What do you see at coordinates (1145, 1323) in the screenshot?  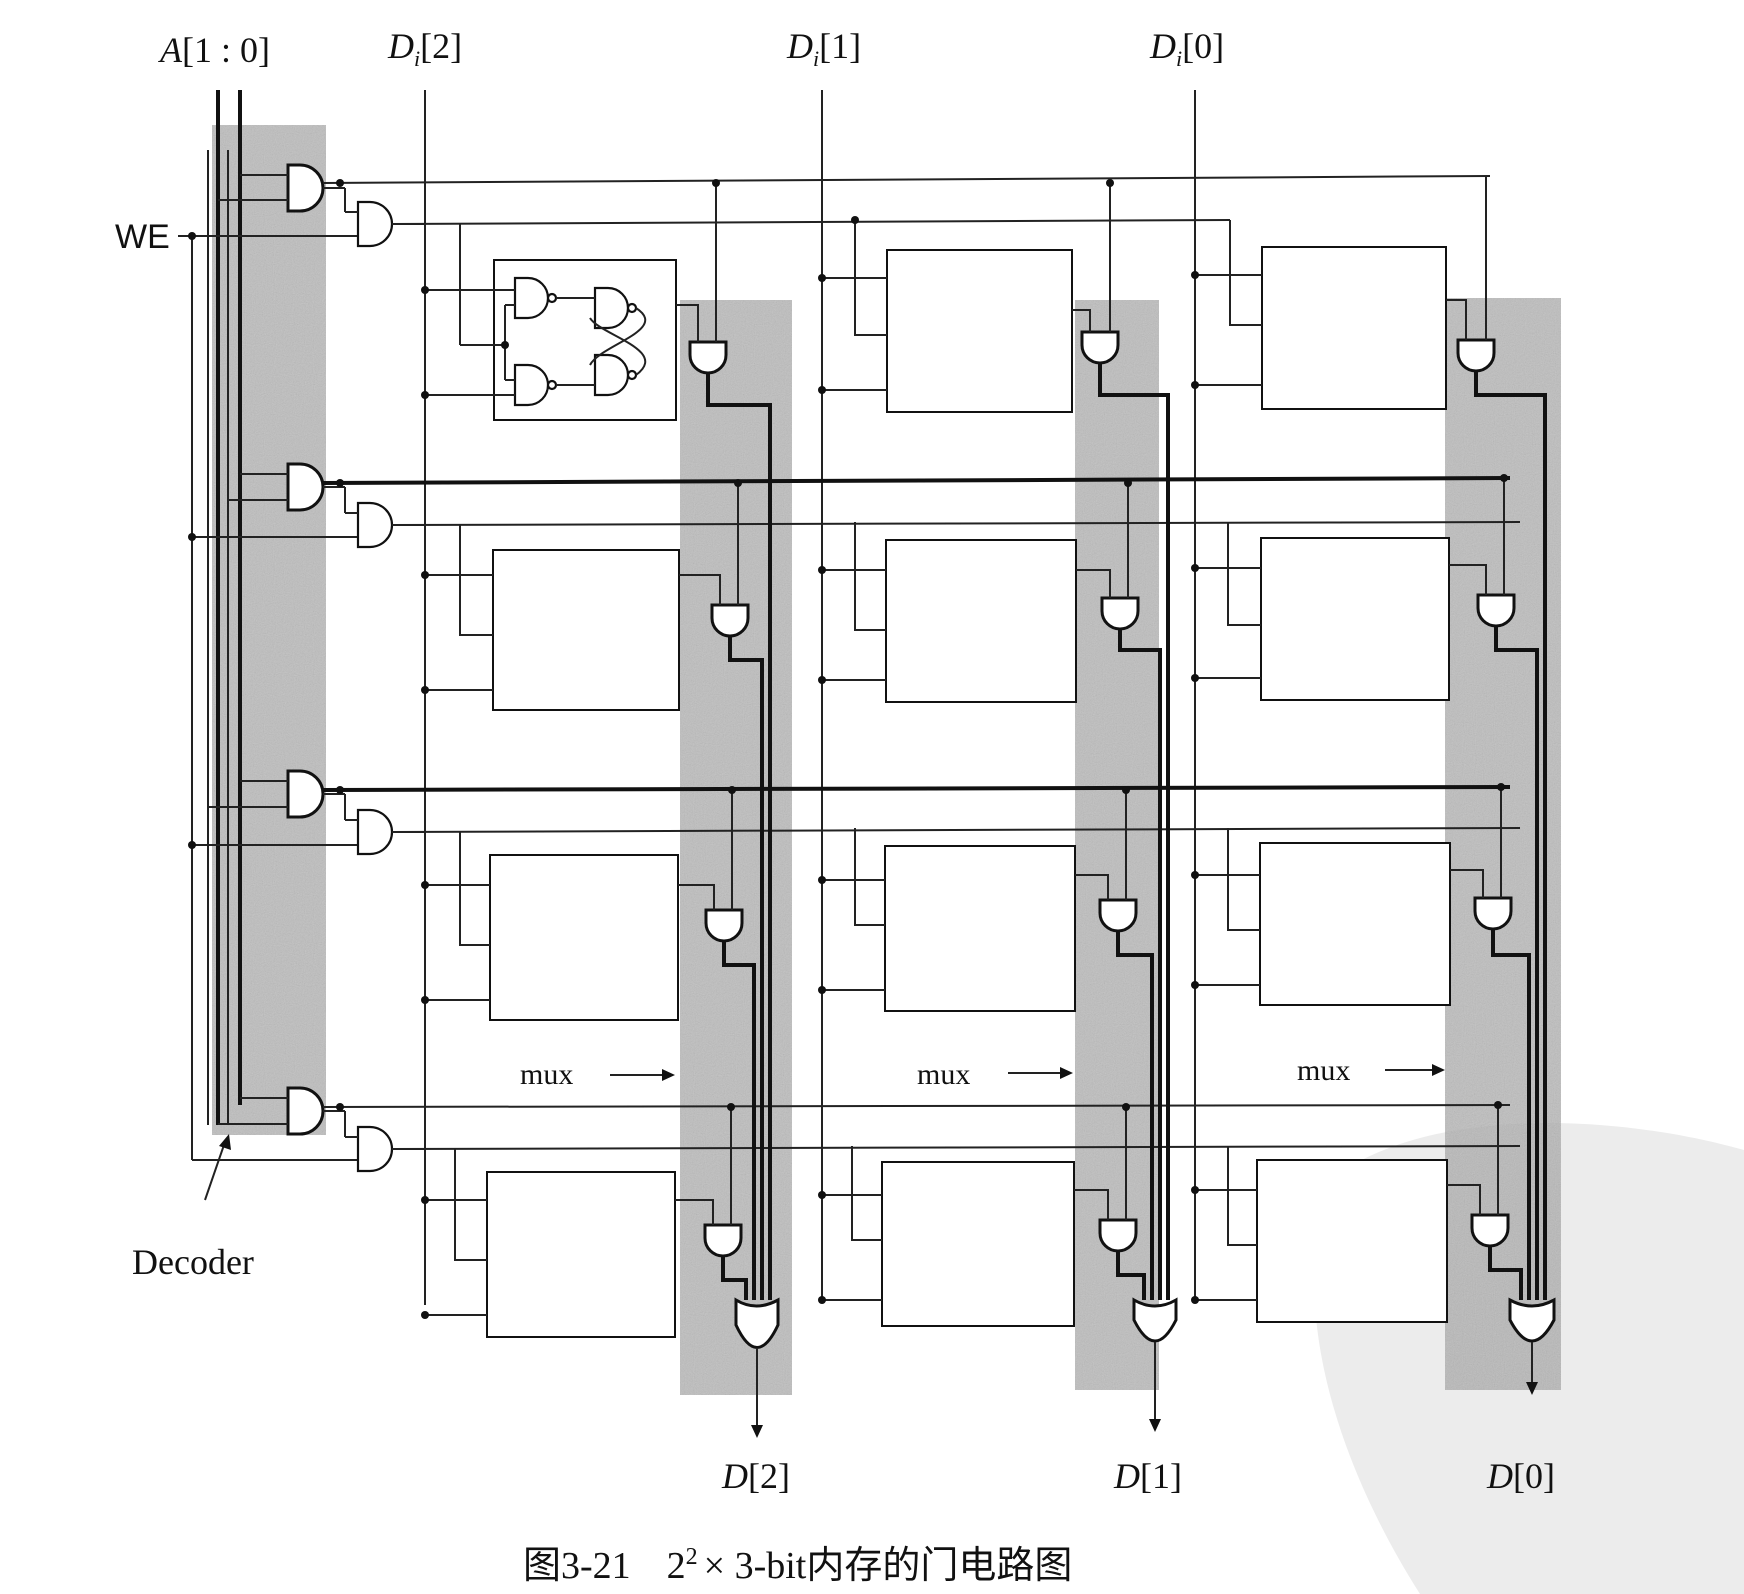 I see `or-gates` at bounding box center [1145, 1323].